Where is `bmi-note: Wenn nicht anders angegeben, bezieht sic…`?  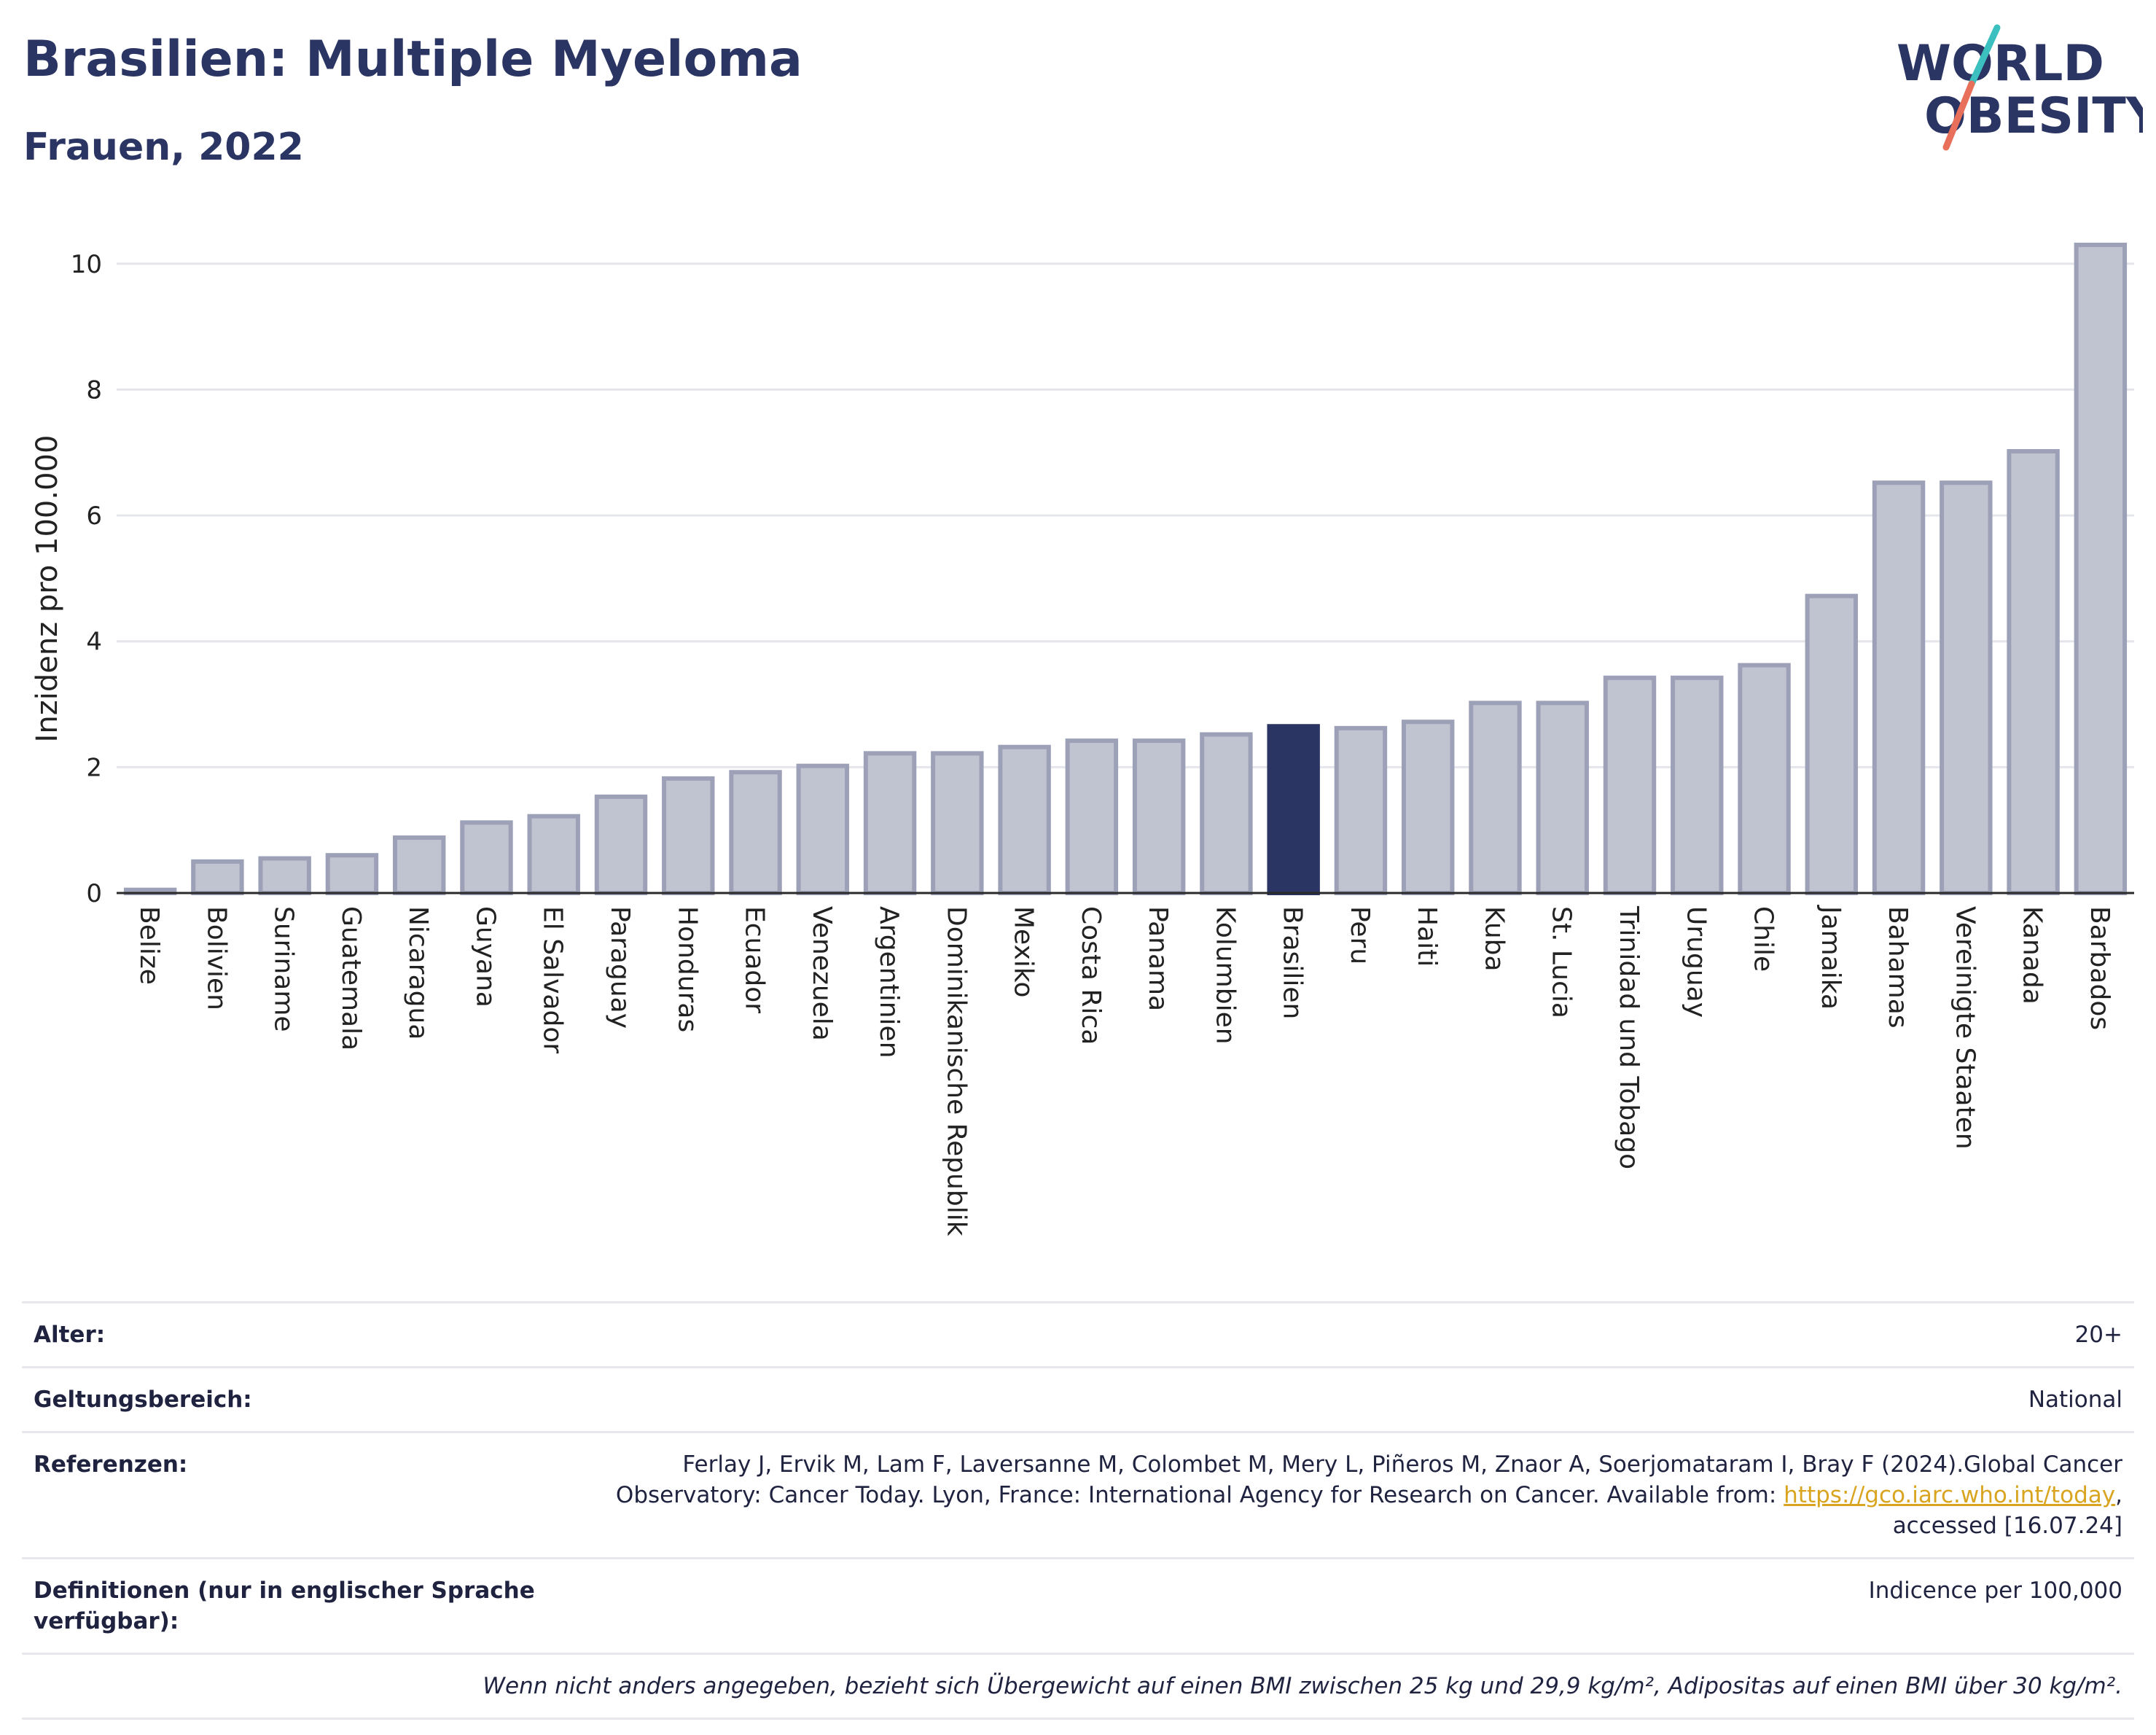 bmi-note: Wenn nicht anders angegeben, bezieht sic… is located at coordinates (1303, 1686).